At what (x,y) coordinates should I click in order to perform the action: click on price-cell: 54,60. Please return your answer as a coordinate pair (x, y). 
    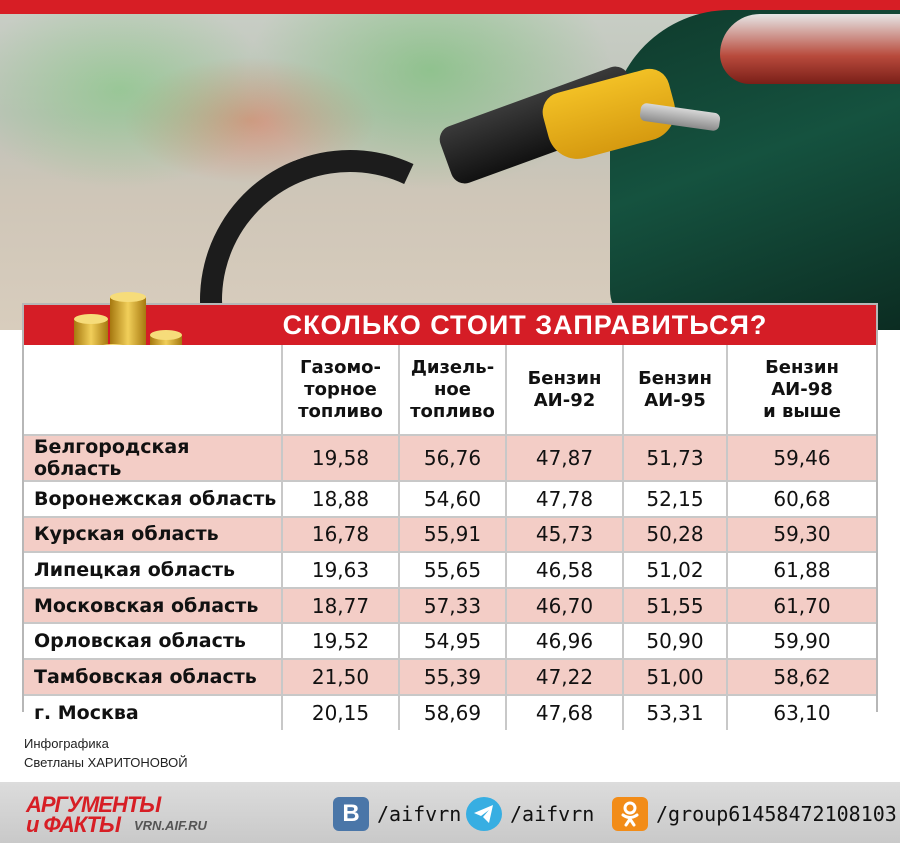
    Looking at the image, I should click on (452, 498).